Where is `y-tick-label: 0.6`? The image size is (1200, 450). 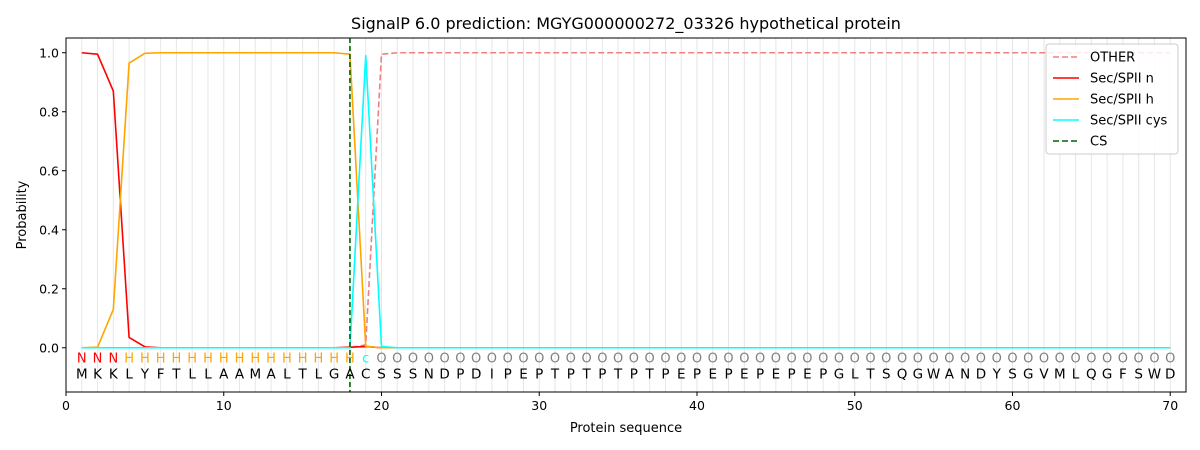 y-tick-label: 0.6 is located at coordinates (49, 170).